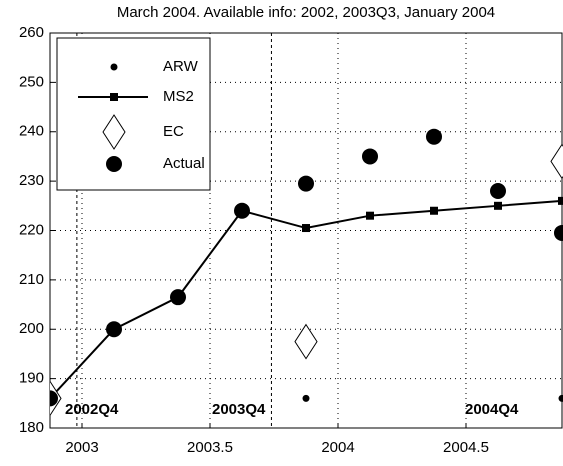  Describe the element at coordinates (31, 229) in the screenshot. I see `y-tick-label: 220` at that location.